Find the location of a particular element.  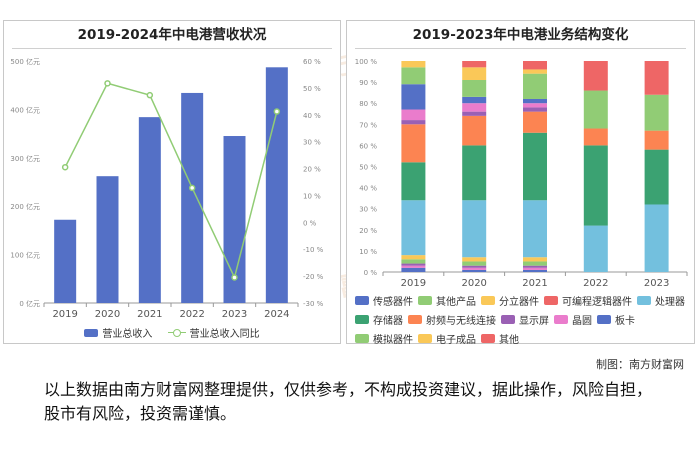

legend-item: 可编程逻辑器件 is located at coordinates (588, 300).